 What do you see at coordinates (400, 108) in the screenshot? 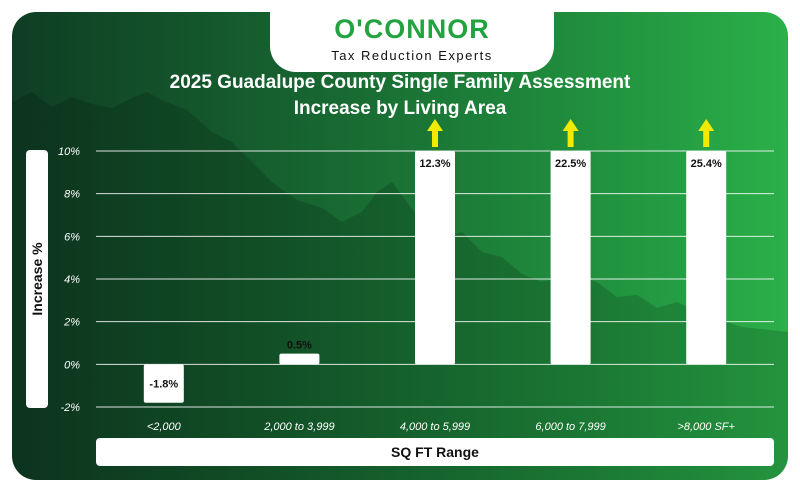
I see `chart-title-line-2: Increase by Living Area` at bounding box center [400, 108].